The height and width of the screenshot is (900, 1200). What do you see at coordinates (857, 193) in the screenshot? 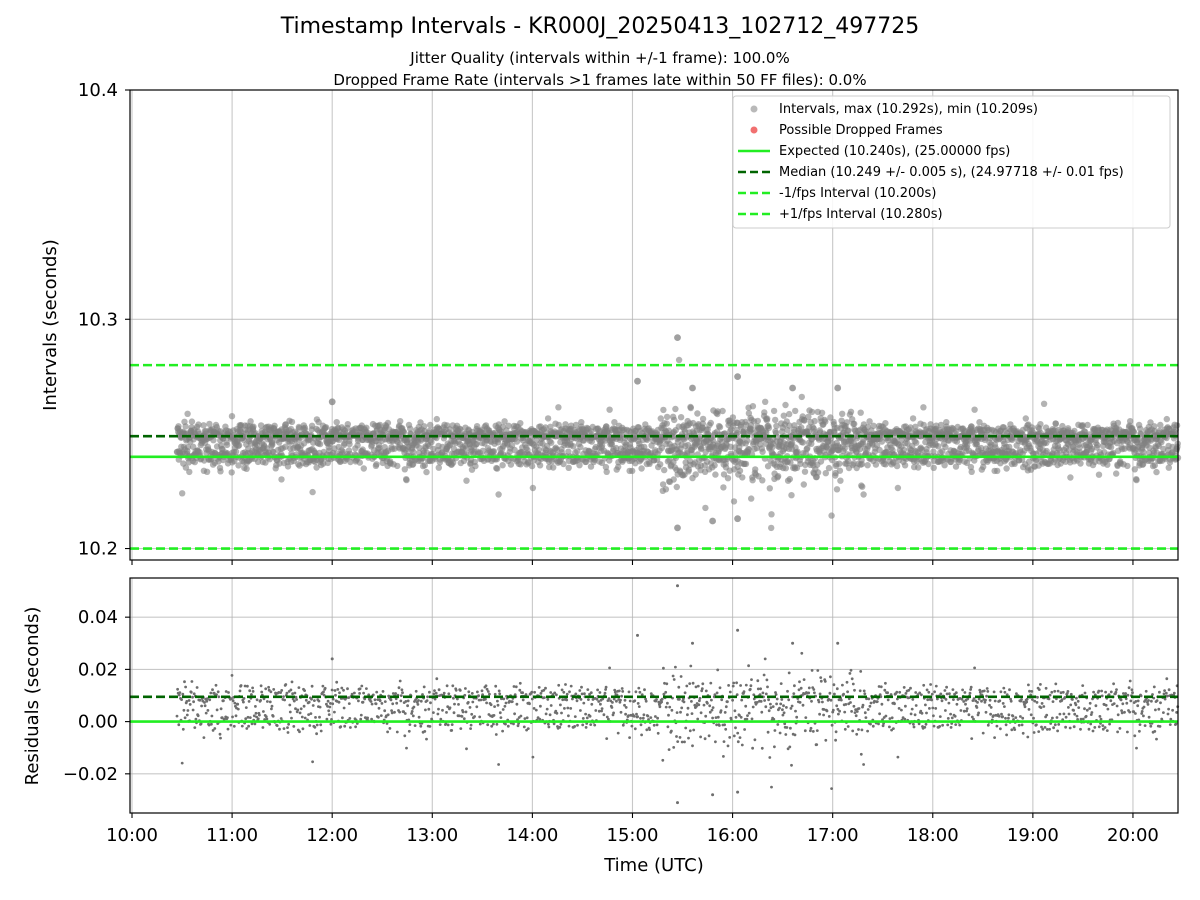
I see `legend-label-minus-interval: -1/fps Interval (10.200s)` at bounding box center [857, 193].